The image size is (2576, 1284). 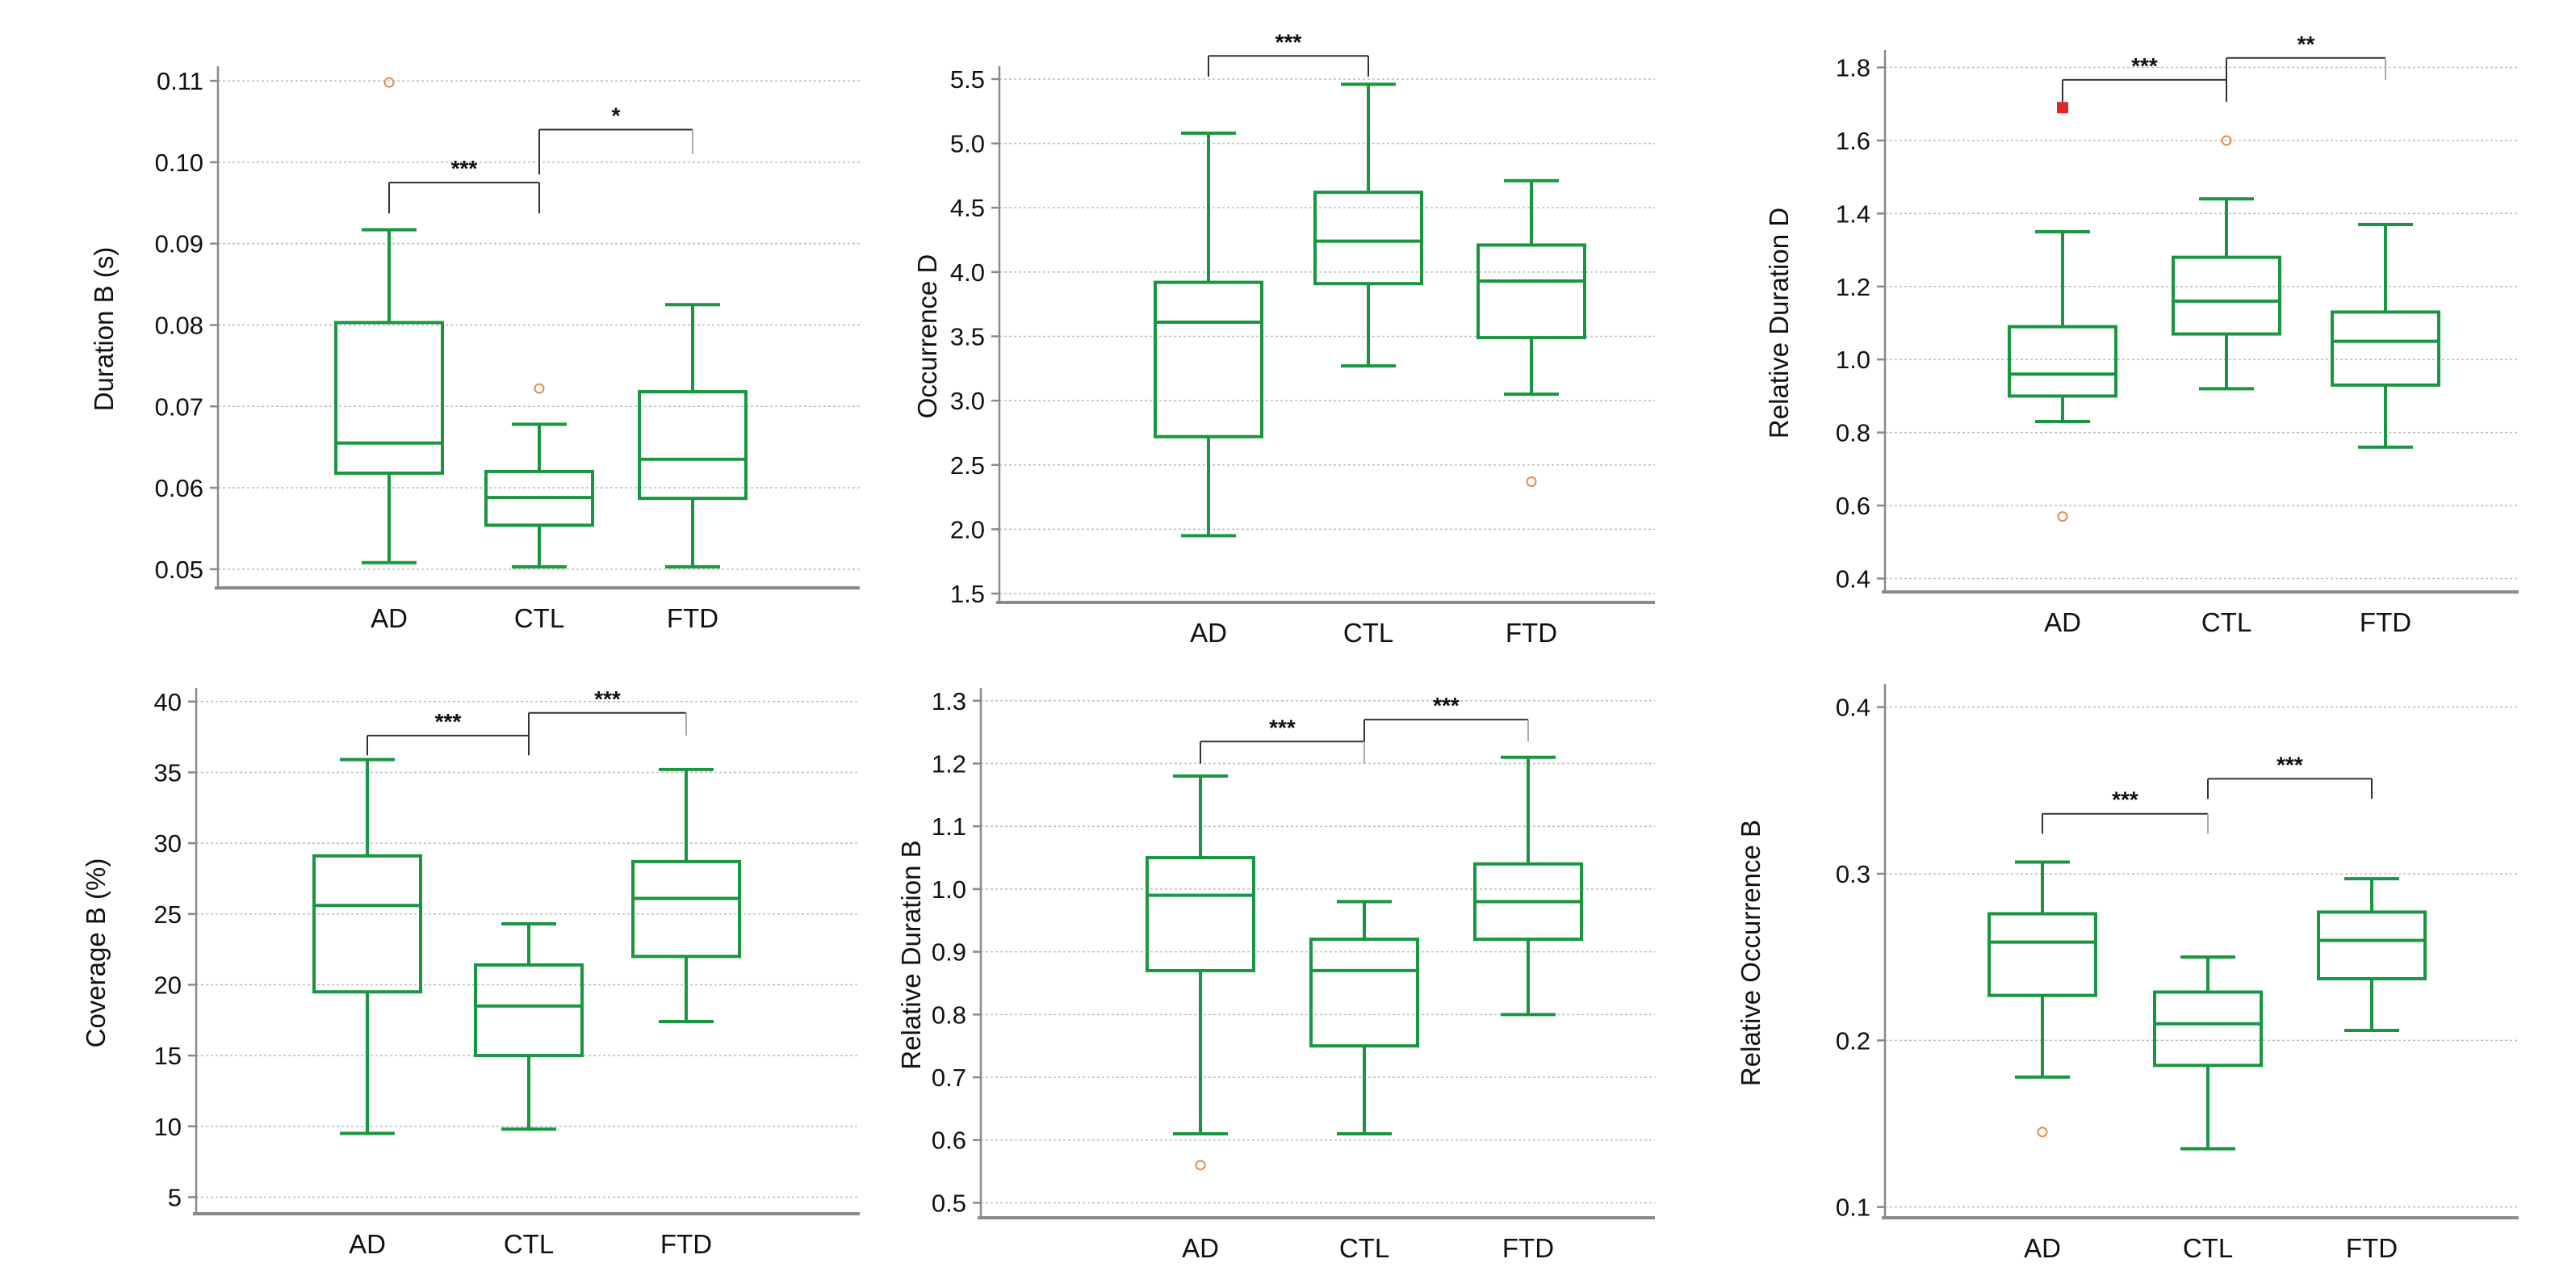 I want to click on y-tick-label: 1.6, so click(x=1853, y=141).